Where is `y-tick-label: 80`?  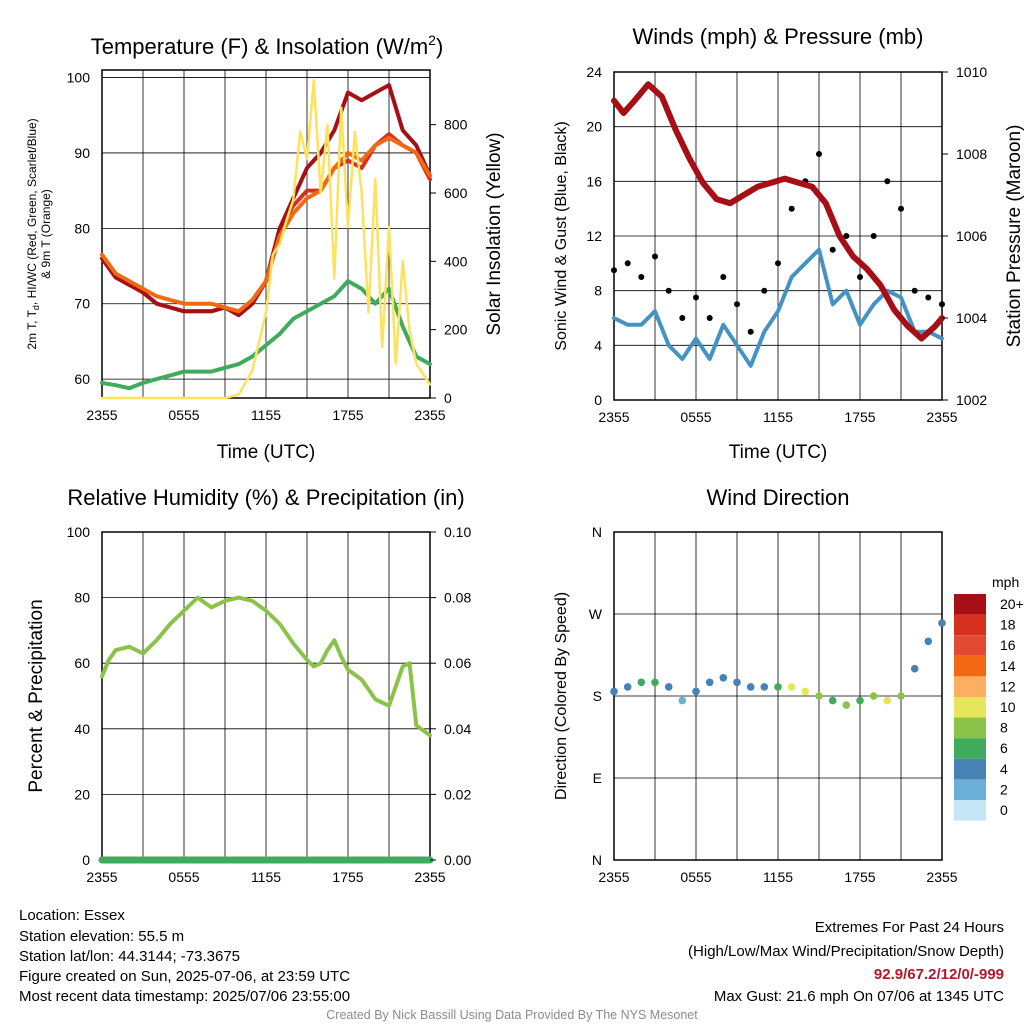 y-tick-label: 80 is located at coordinates (82, 598).